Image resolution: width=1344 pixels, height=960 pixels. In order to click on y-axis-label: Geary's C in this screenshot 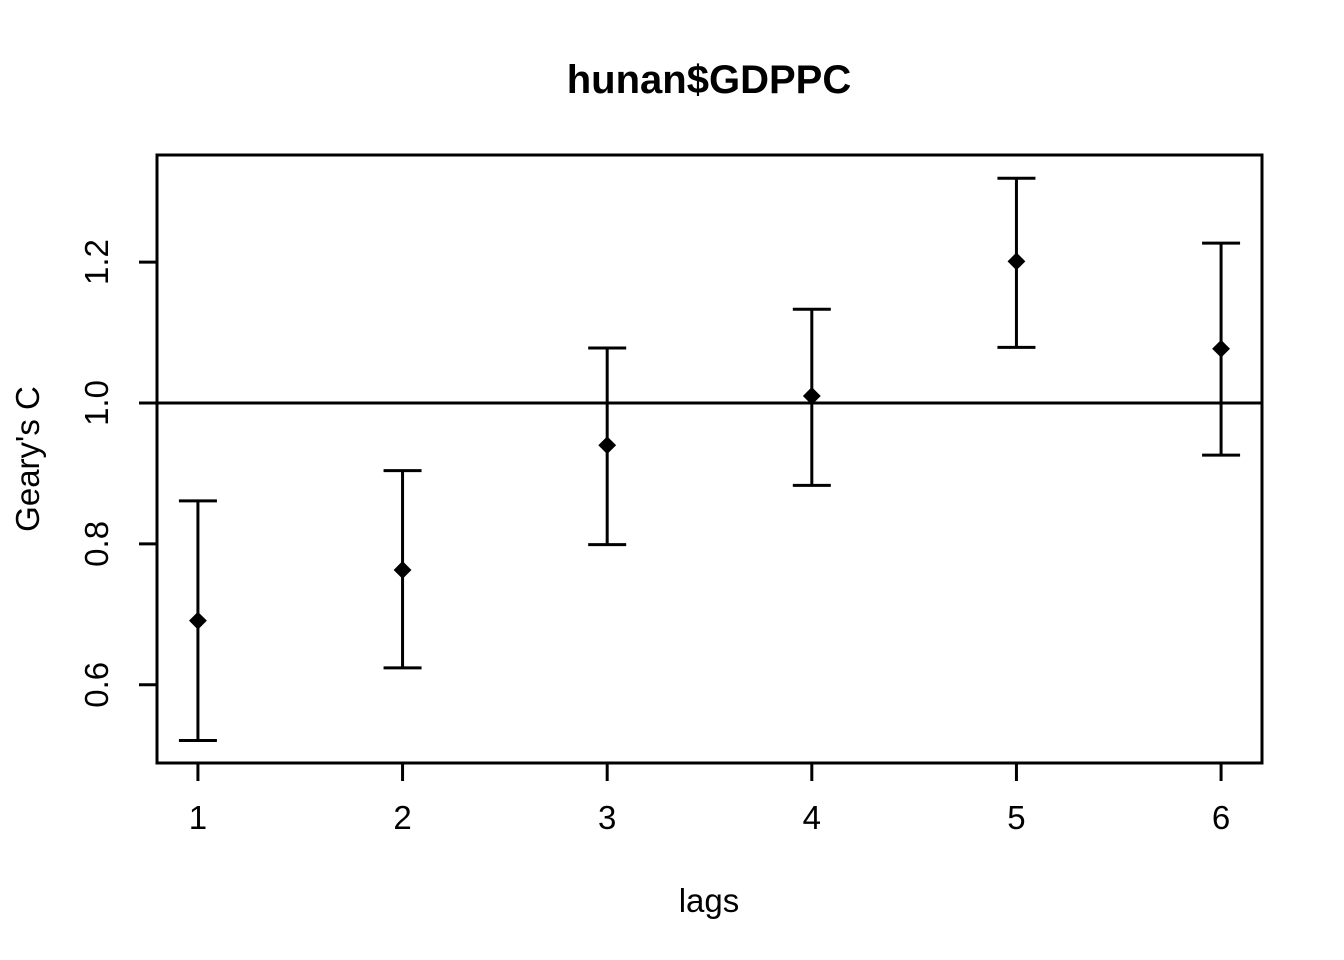, I will do `click(27, 459)`.